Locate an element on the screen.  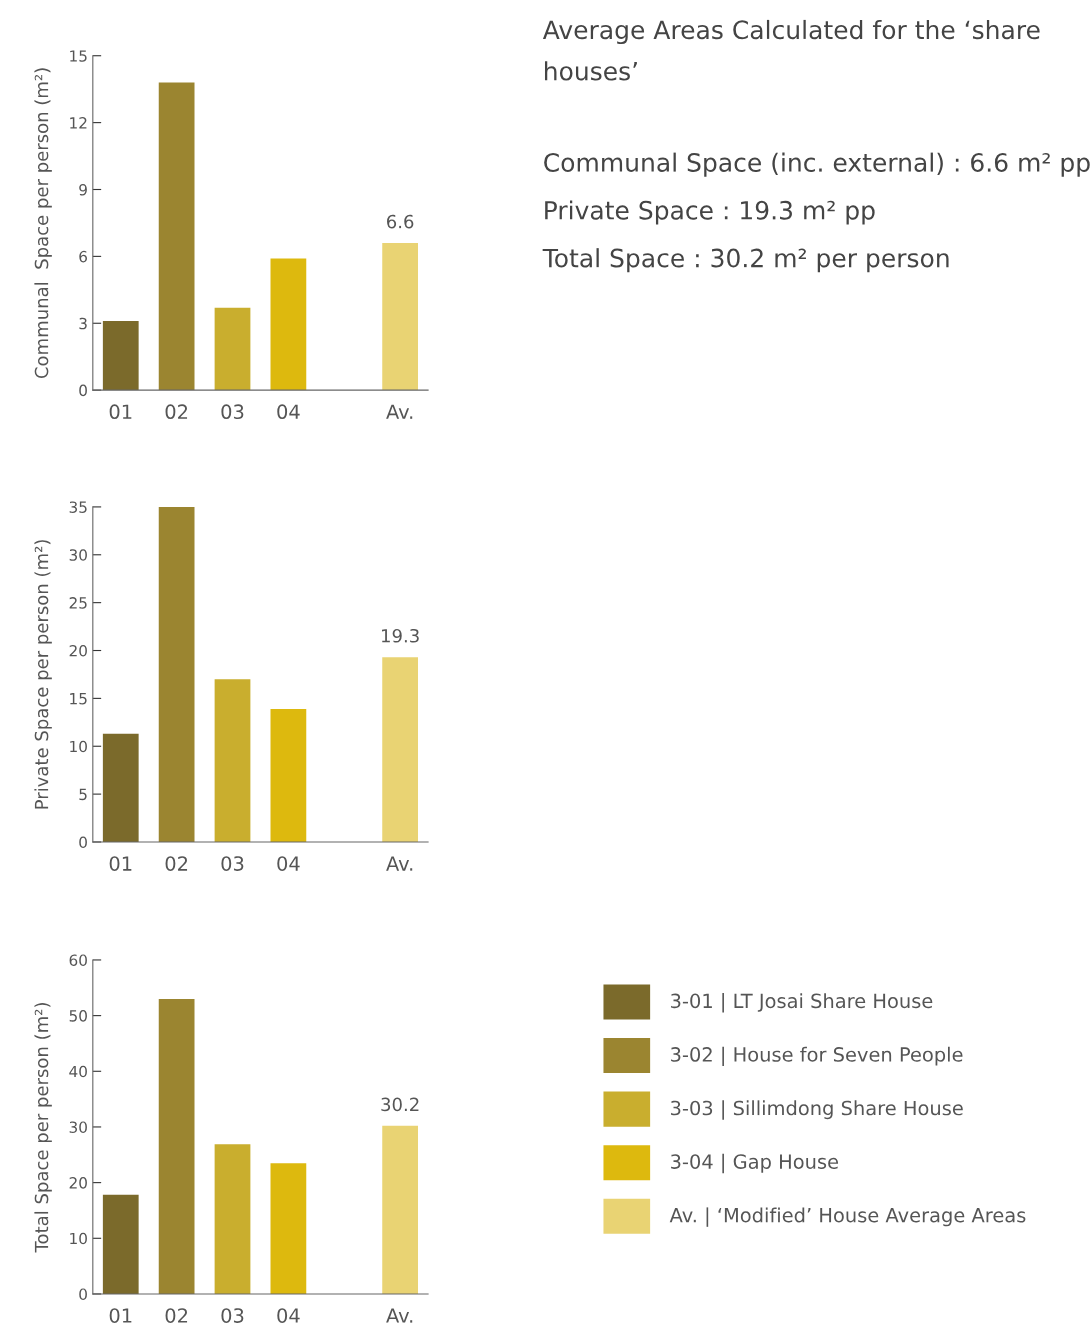
y-tick-label: 40 is located at coordinates (78, 1071).